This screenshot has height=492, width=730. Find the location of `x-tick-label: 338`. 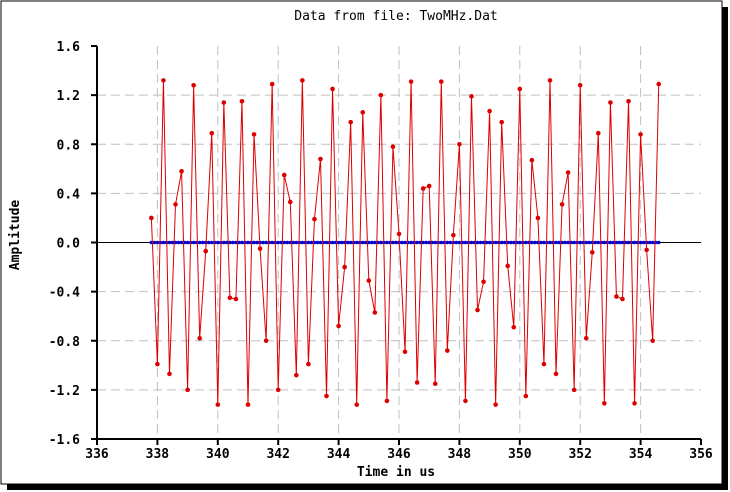

x-tick-label: 338 is located at coordinates (158, 454).